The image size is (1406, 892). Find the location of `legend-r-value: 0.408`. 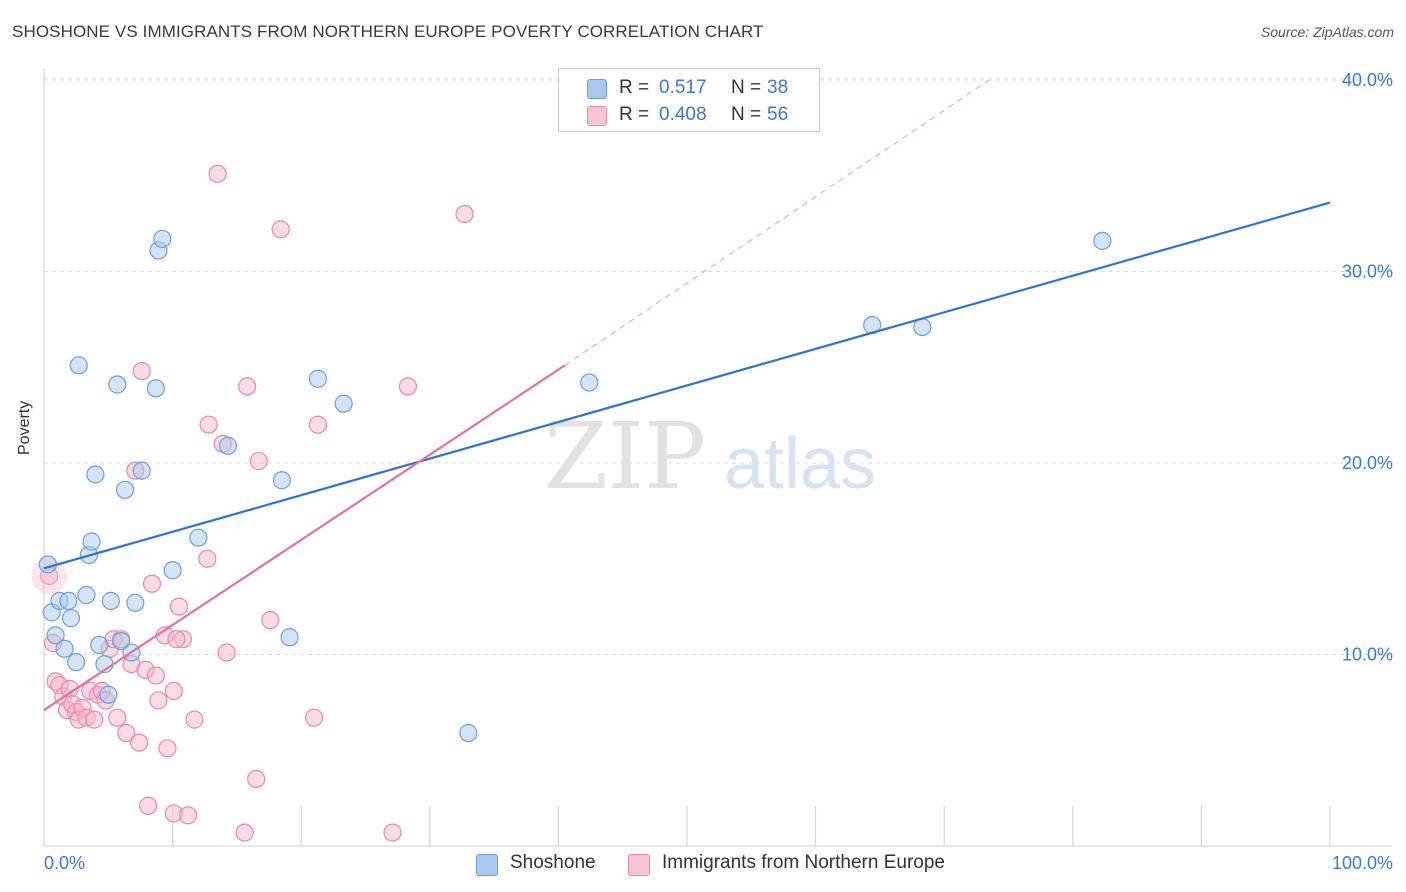

legend-r-value: 0.408 is located at coordinates (683, 114).